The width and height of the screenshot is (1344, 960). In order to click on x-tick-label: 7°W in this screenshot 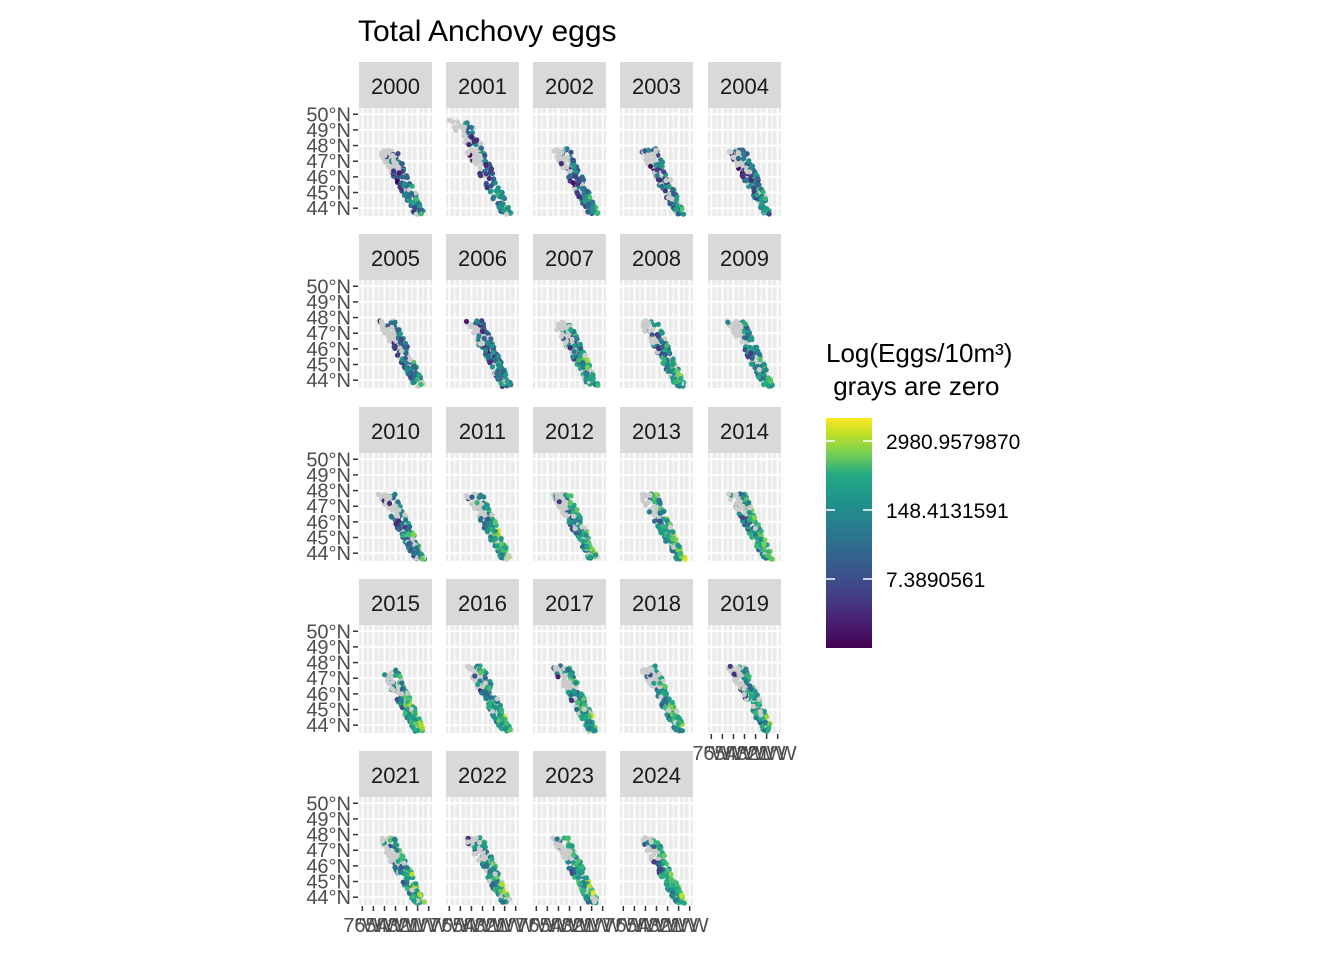, I will do `click(623, 926)`.